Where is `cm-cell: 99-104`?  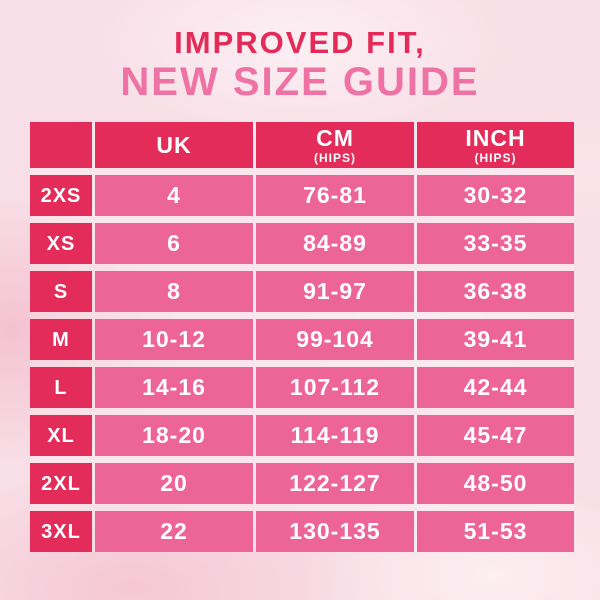
cm-cell: 99-104 is located at coordinates (335, 339).